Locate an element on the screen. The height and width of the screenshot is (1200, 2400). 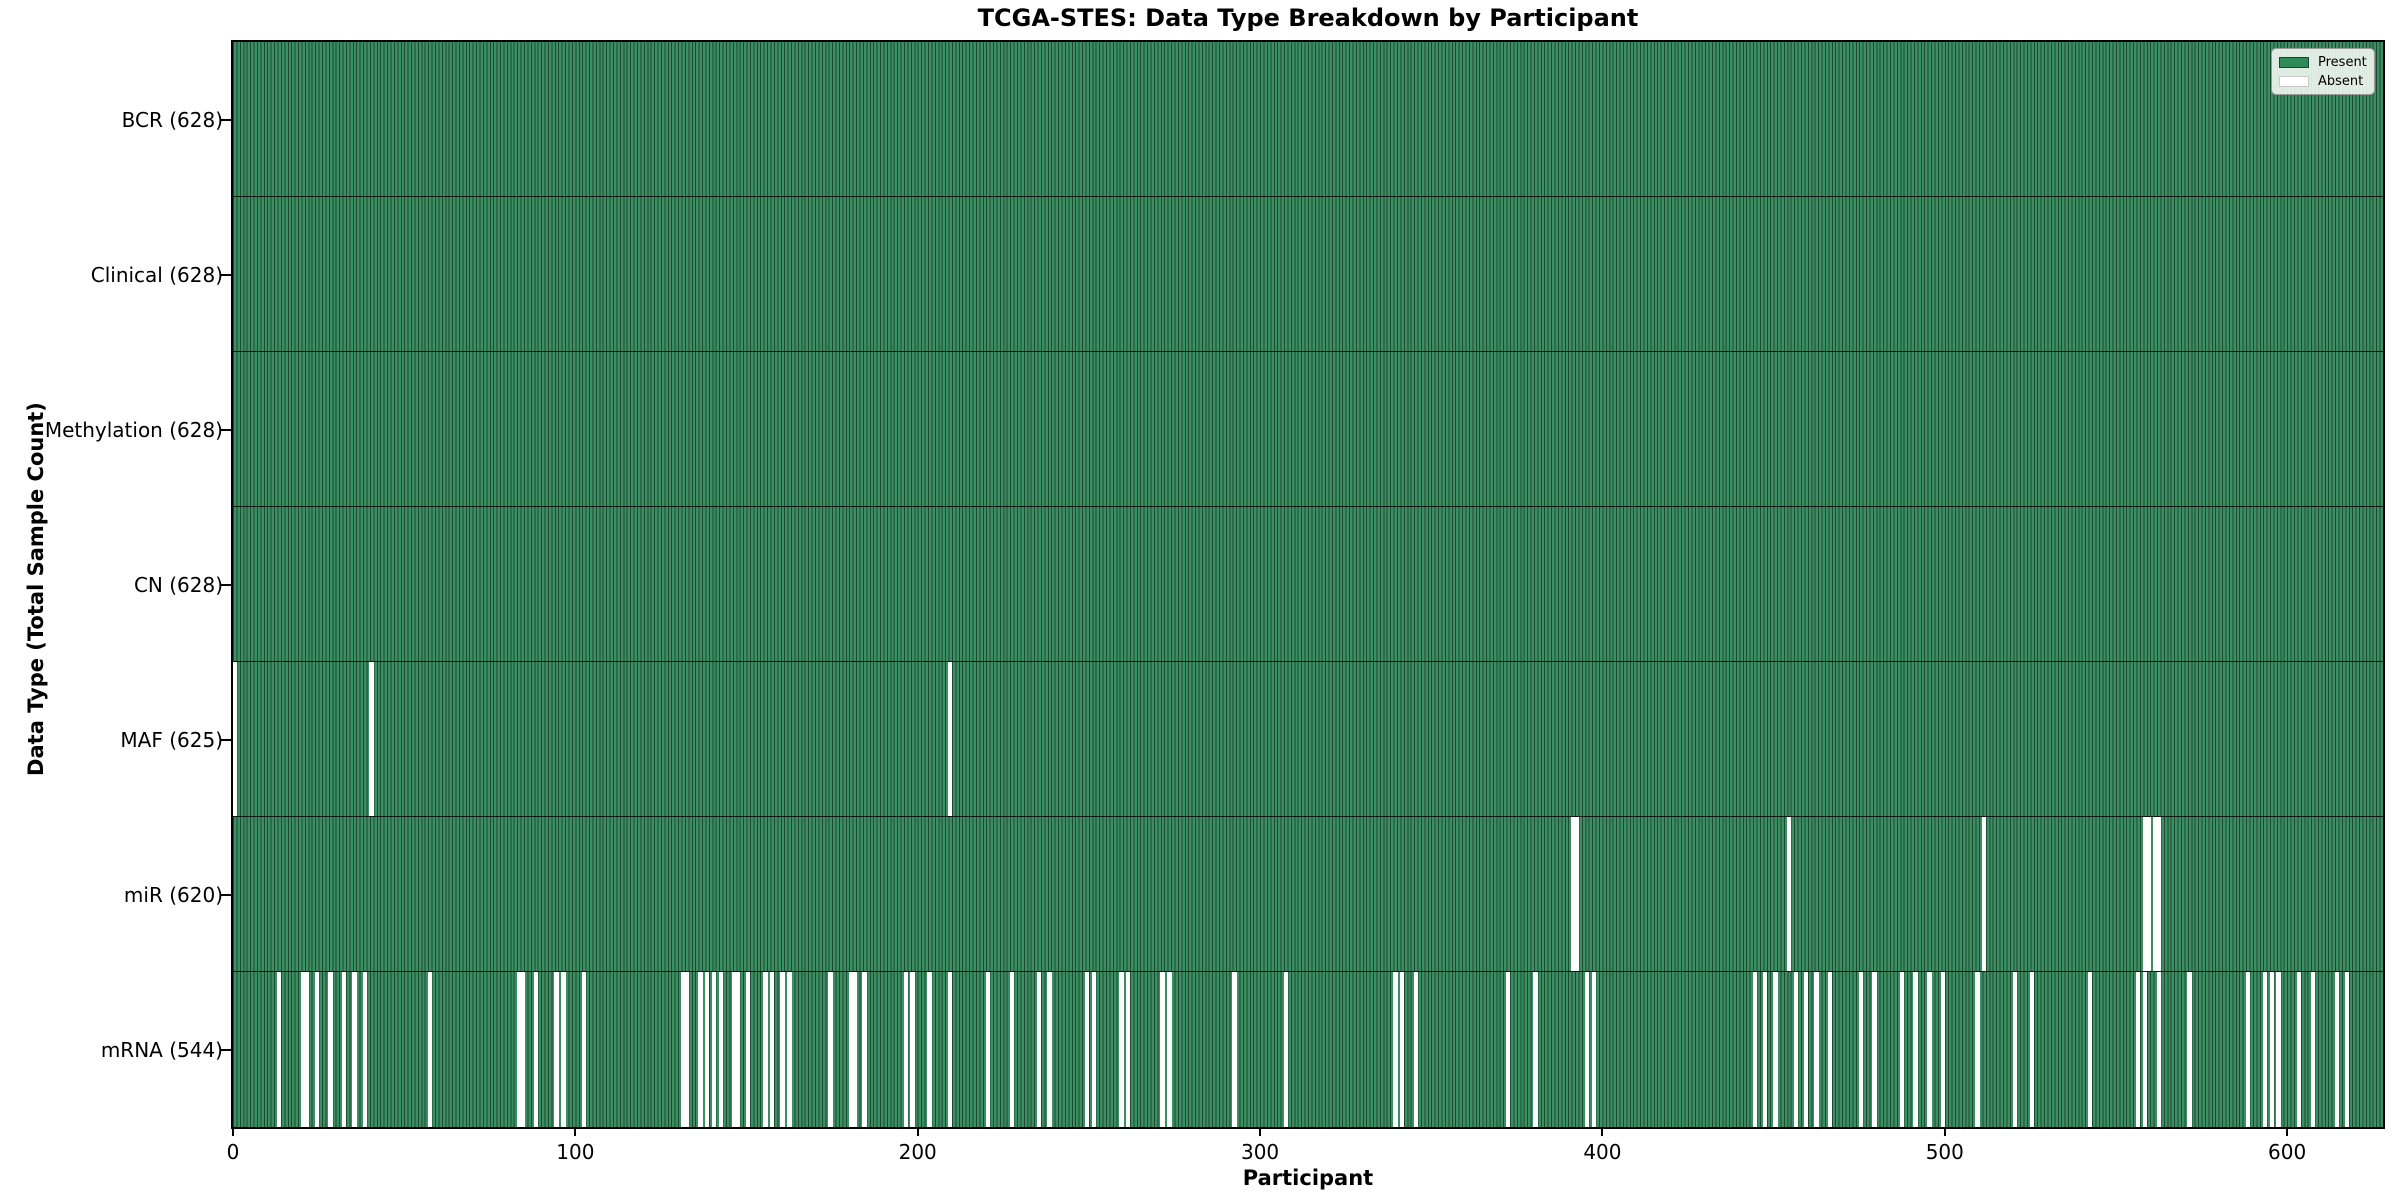
row-Methylation is located at coordinates (1308, 429).